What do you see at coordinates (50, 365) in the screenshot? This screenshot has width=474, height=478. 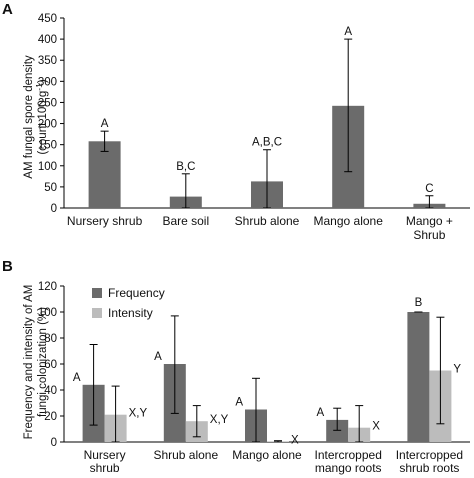 I see `chart-b-ytick-label: 60` at bounding box center [50, 365].